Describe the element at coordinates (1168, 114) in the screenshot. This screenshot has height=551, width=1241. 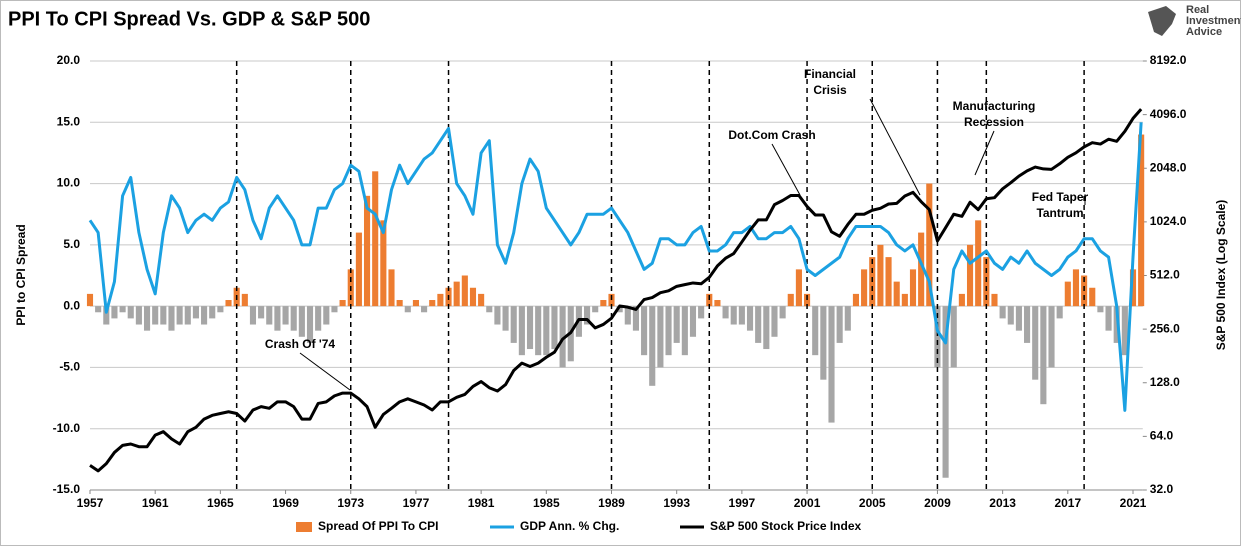
I see `y2-tick-label: 4096.0` at that location.